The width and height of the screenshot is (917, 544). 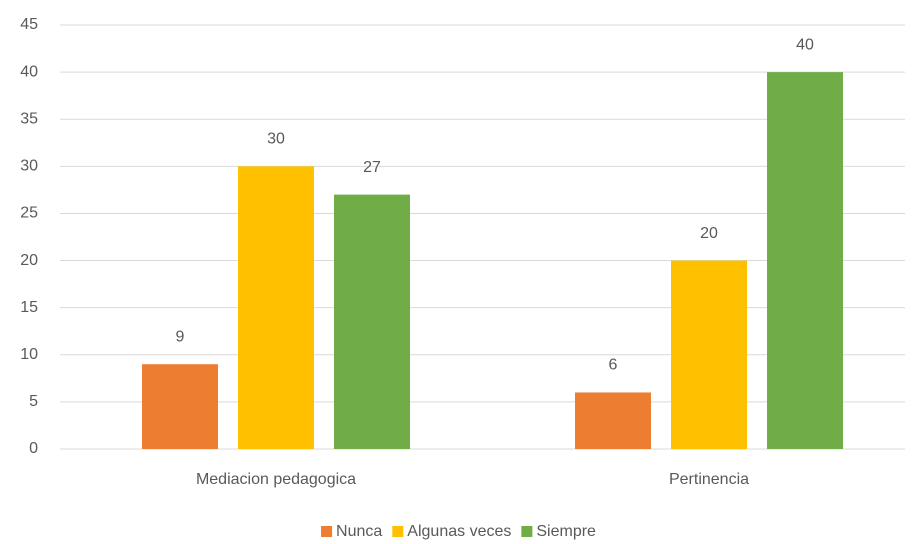 I want to click on legend-label: Nunca, so click(x=359, y=531).